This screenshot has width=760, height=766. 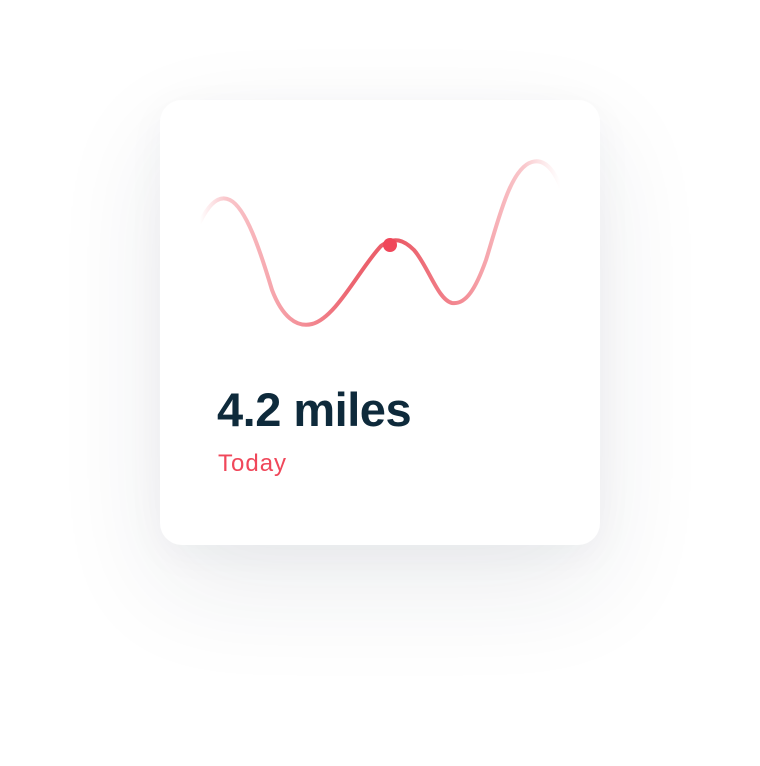 What do you see at coordinates (253, 463) in the screenshot?
I see `period-label: Today` at bounding box center [253, 463].